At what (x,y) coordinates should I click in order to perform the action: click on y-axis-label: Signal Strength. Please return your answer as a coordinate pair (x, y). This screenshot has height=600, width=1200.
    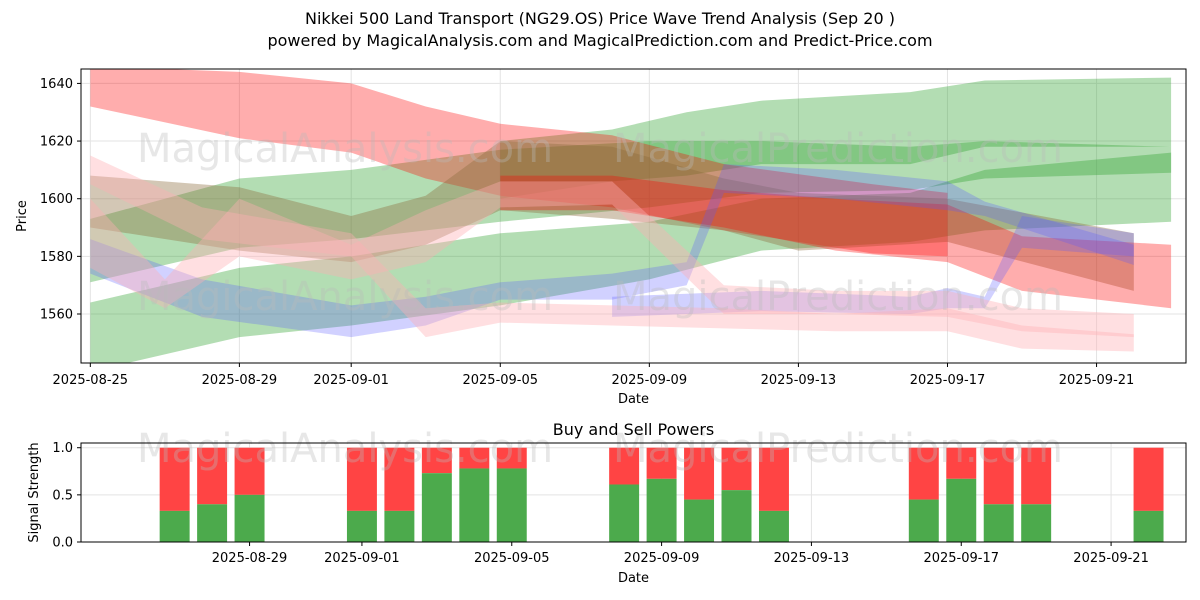
    Looking at the image, I should click on (34, 492).